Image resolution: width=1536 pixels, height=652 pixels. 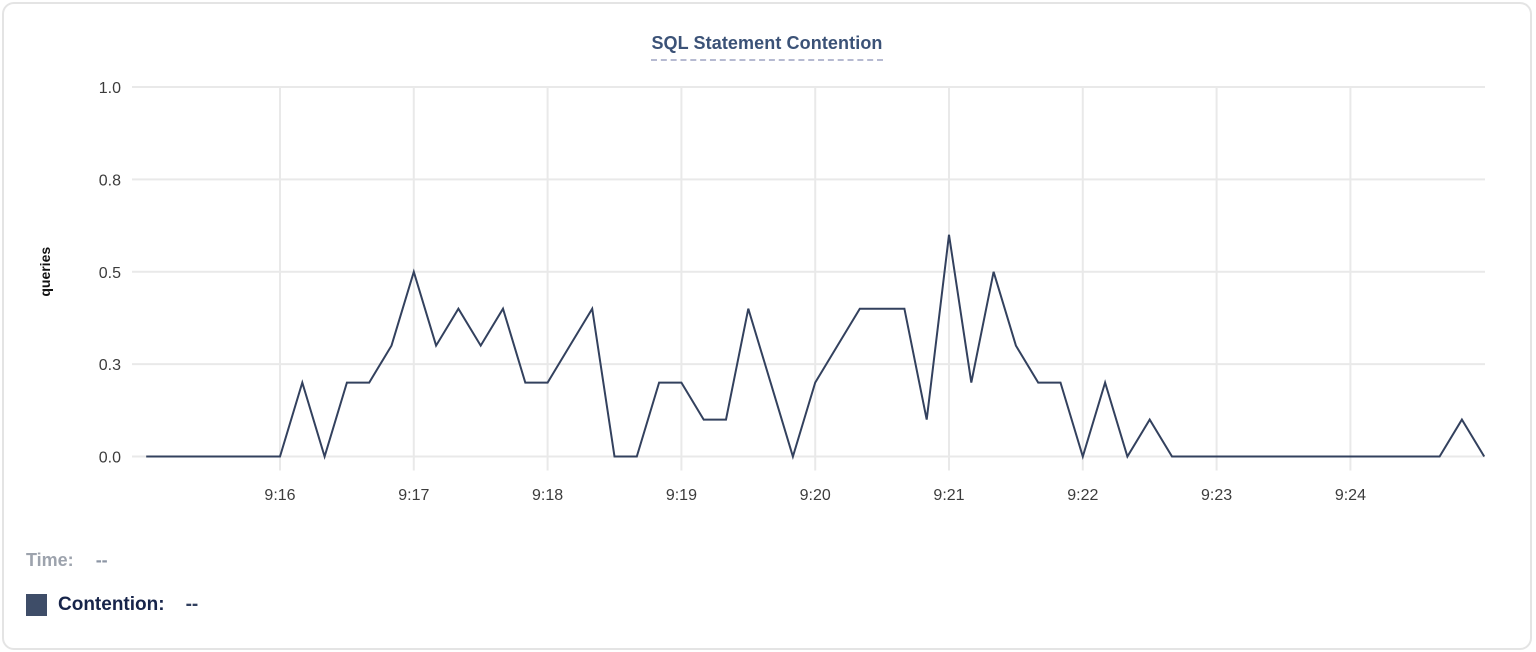 I want to click on svg-text: 9:21, so click(x=948, y=495).